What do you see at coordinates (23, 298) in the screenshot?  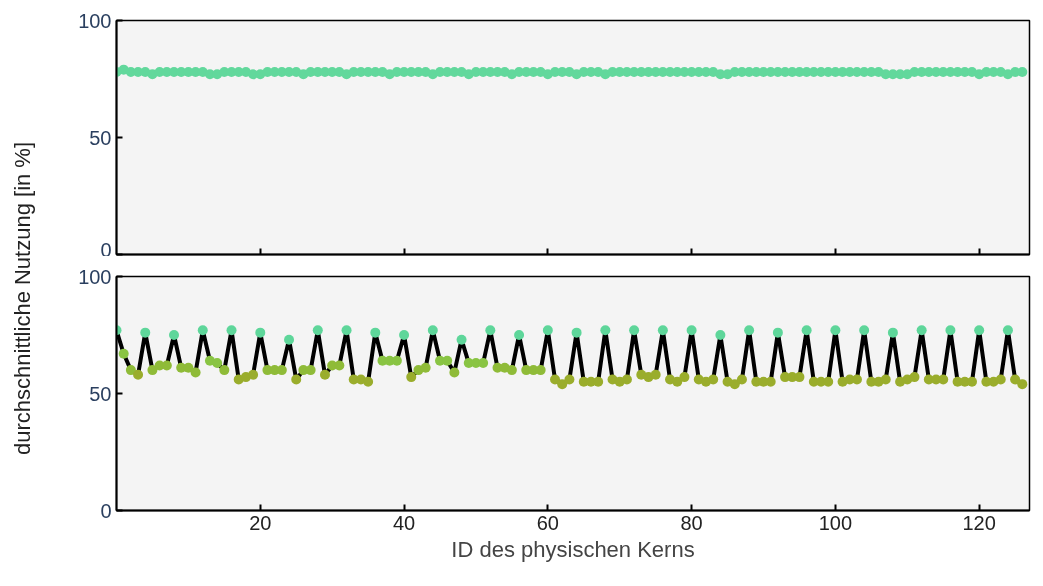 I see `y-axis-title: durchschnittliche Nutzung [in %]` at bounding box center [23, 298].